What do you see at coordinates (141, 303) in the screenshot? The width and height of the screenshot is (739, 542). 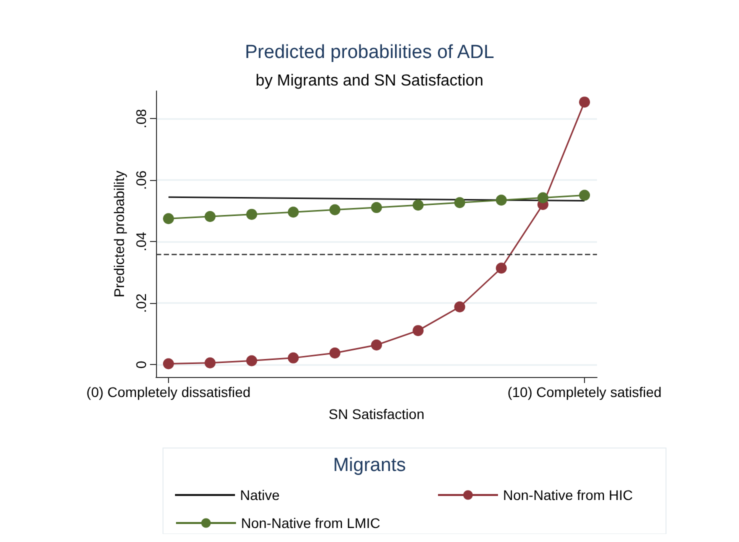 I see `y-tick-label: .02` at bounding box center [141, 303].